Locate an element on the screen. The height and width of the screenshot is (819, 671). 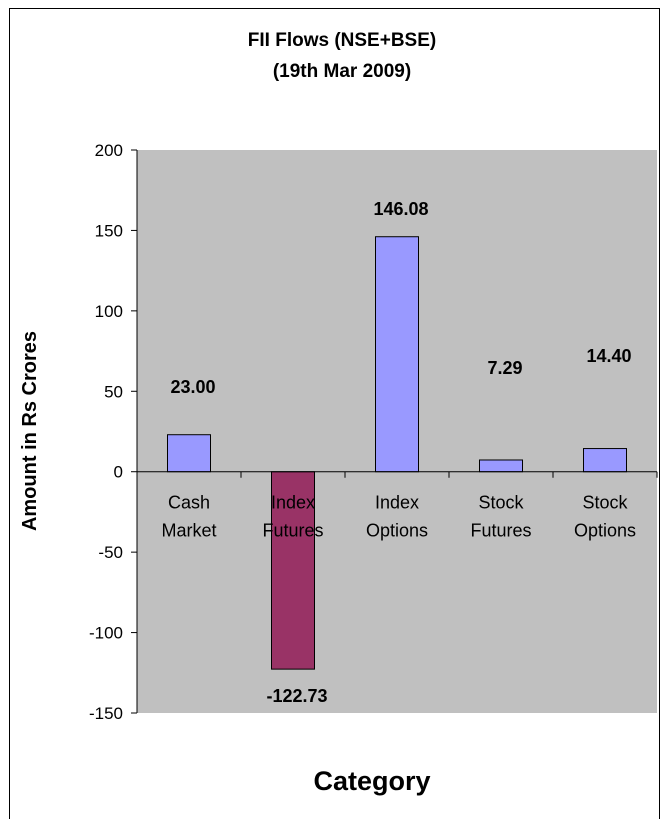
chart-title-line-2: (19th Mar 2009) is located at coordinates (342, 71).